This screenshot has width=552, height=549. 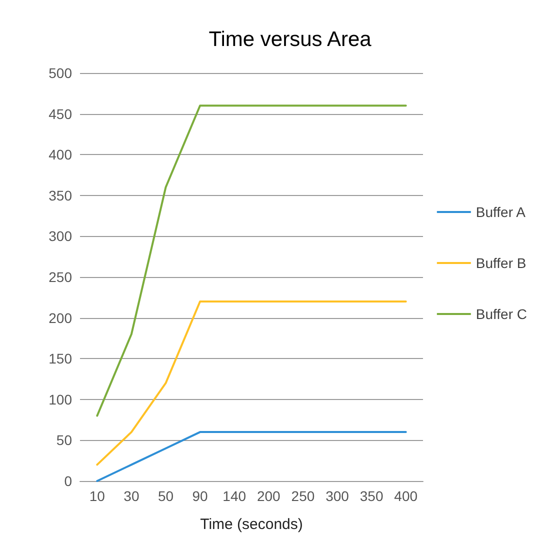 What do you see at coordinates (501, 212) in the screenshot?
I see `legend-label: Buffer A` at bounding box center [501, 212].